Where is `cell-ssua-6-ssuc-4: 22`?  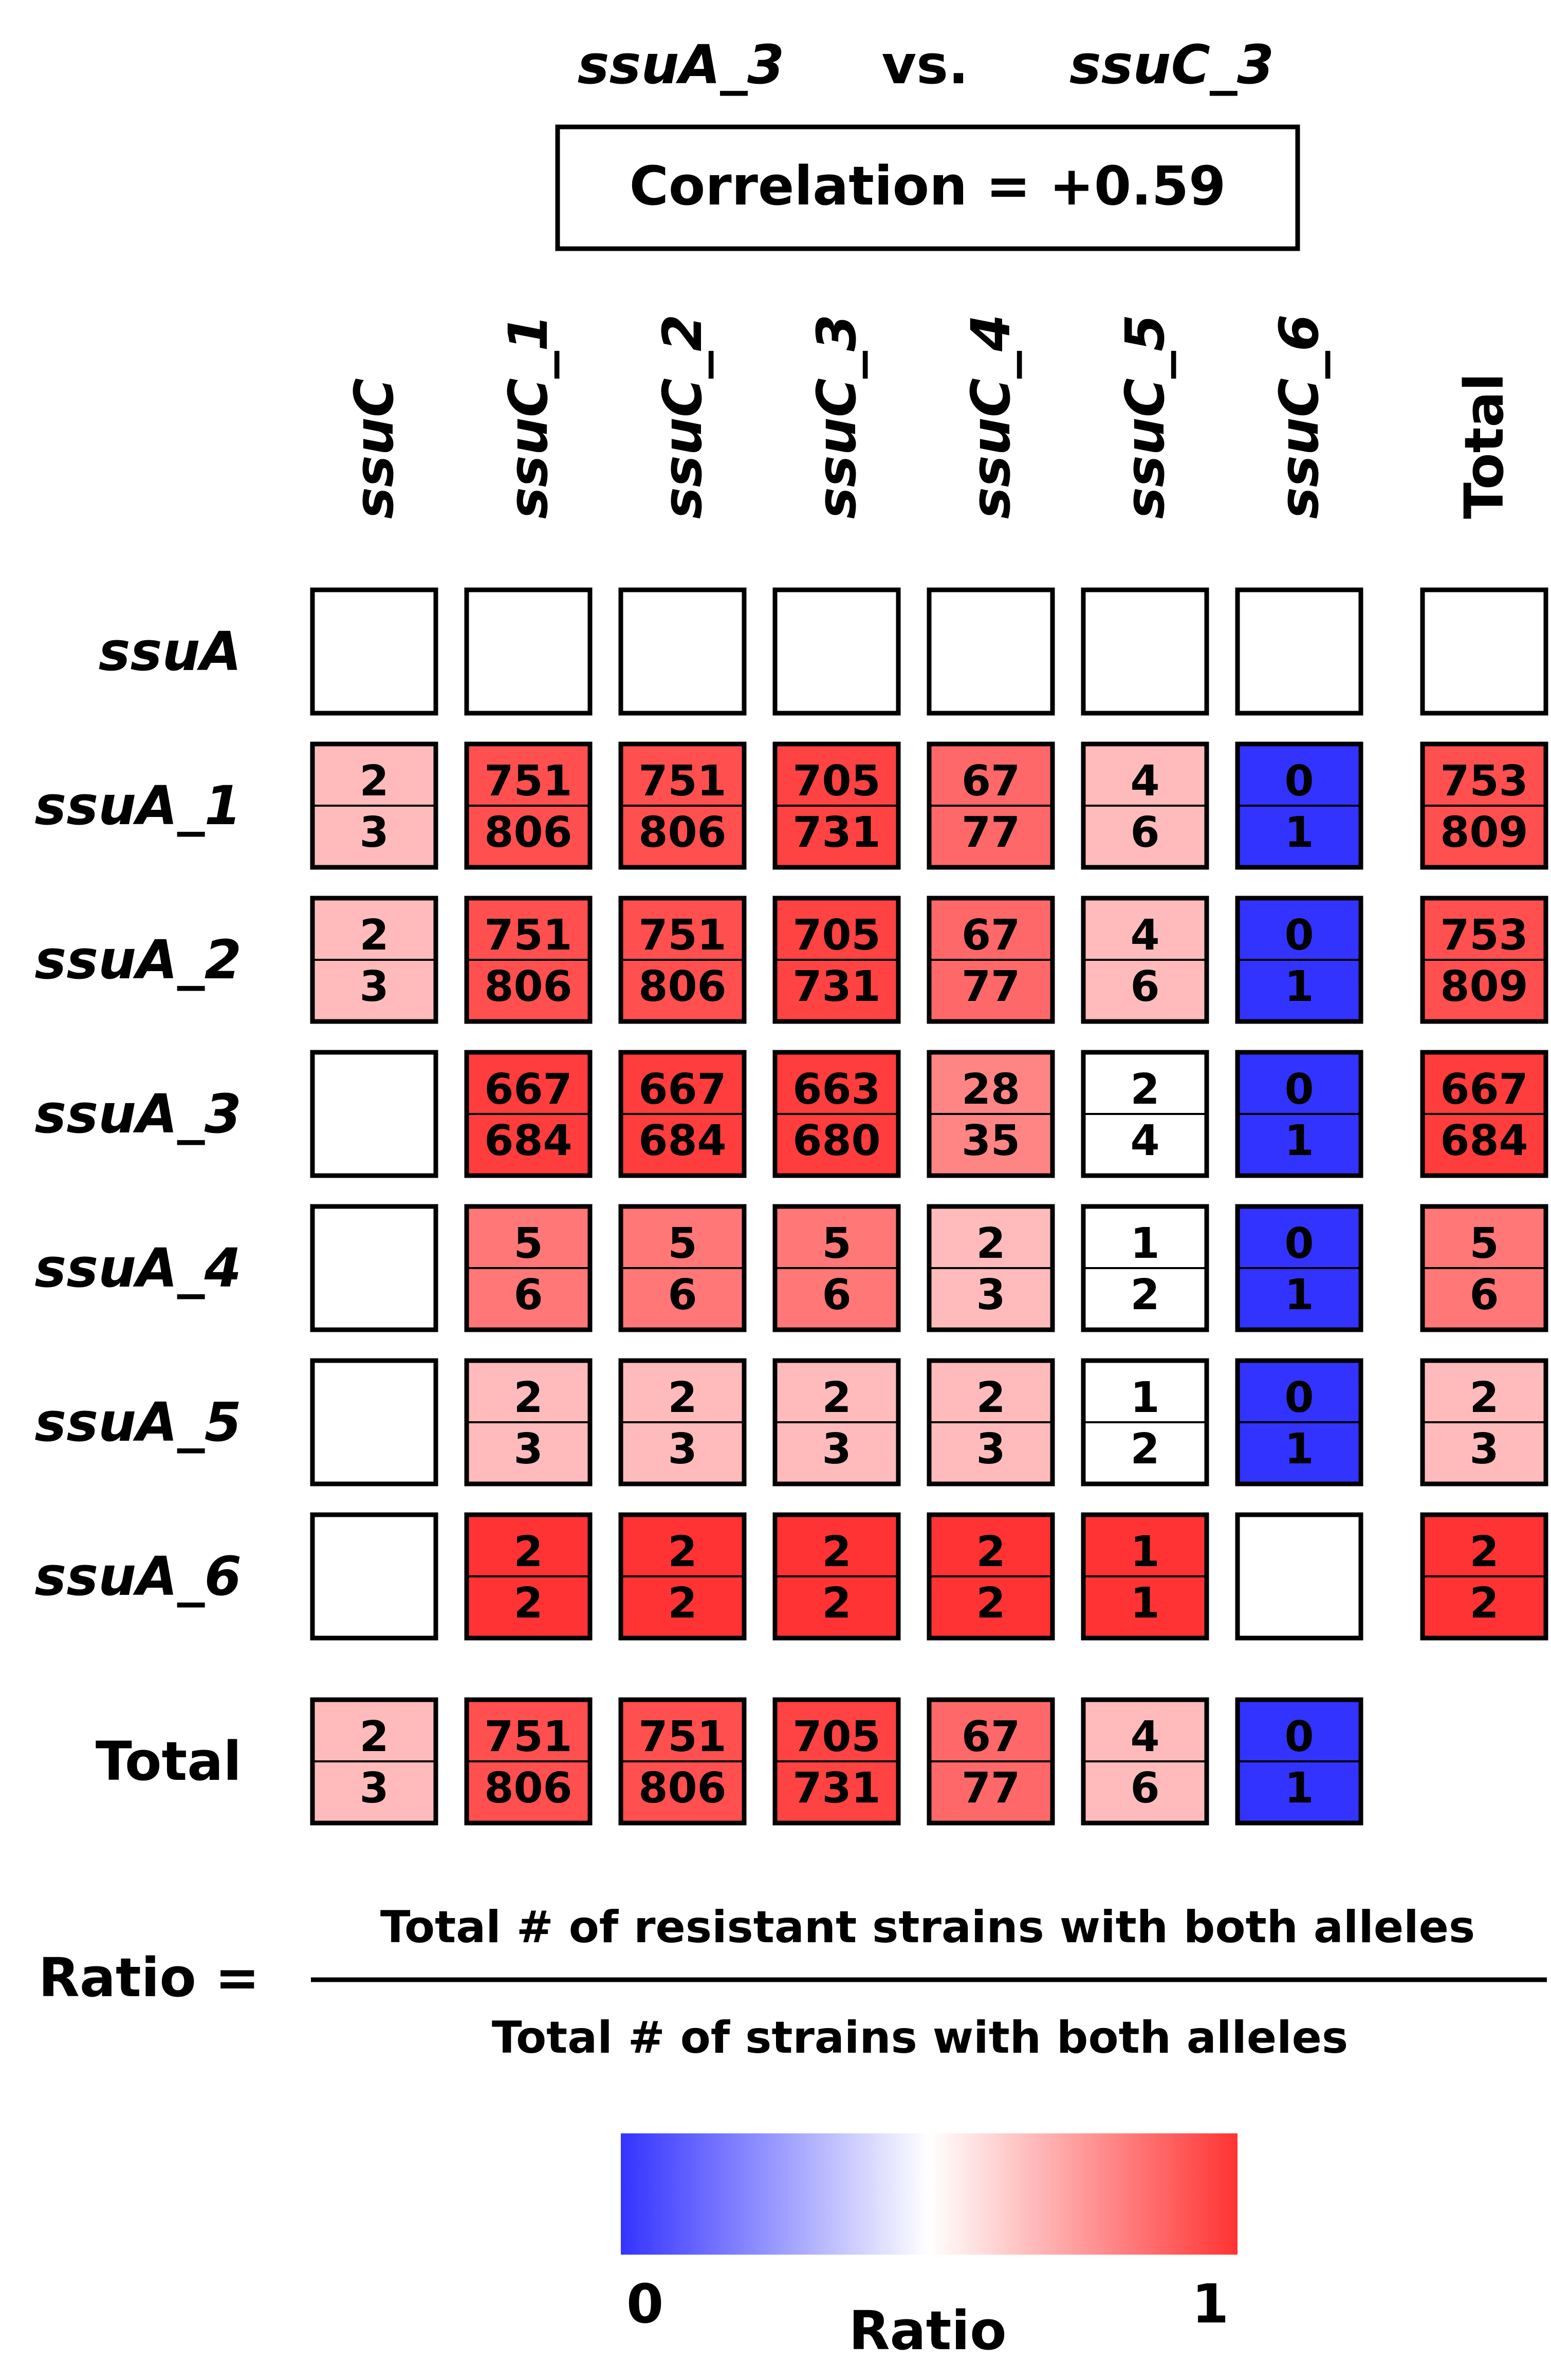 cell-ssua-6-ssuc-4: 22 is located at coordinates (991, 1576).